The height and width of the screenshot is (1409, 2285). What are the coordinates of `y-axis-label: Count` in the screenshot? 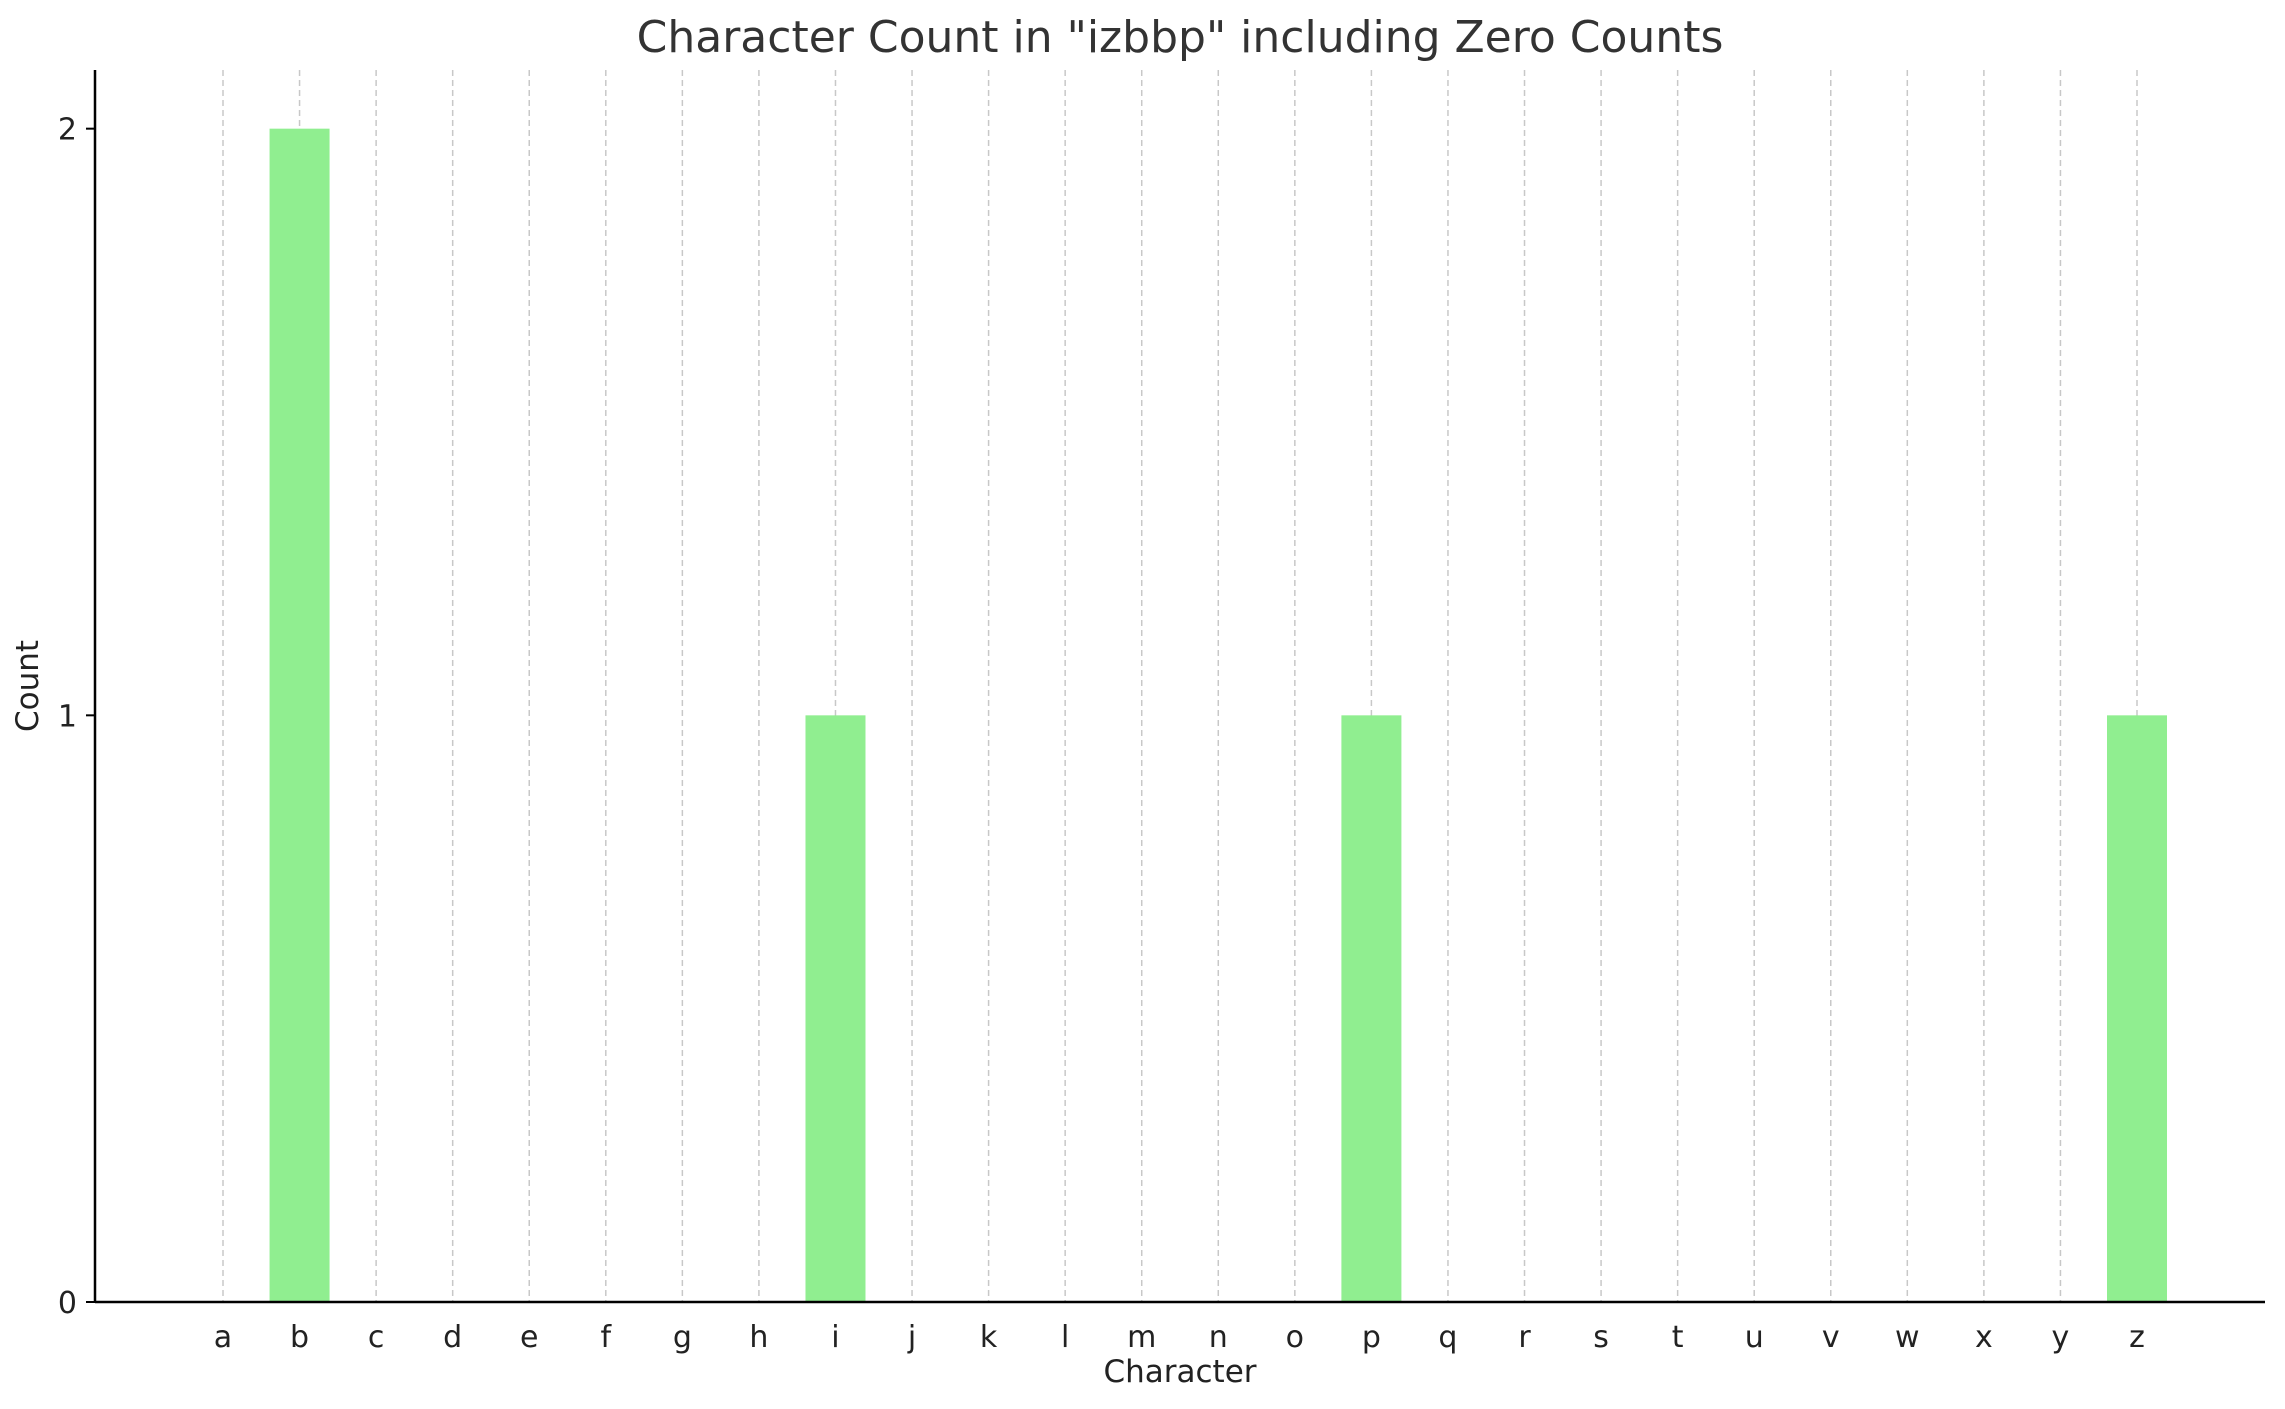 It's located at (28, 686).